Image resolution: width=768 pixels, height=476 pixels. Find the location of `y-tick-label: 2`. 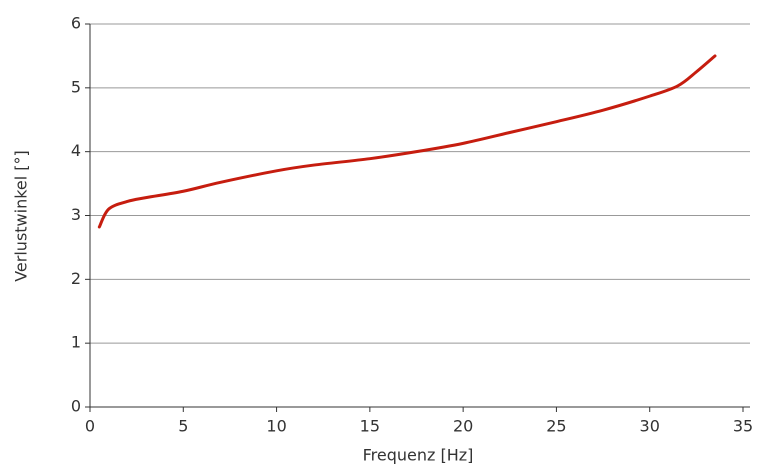

y-tick-label: 2 is located at coordinates (76, 278).